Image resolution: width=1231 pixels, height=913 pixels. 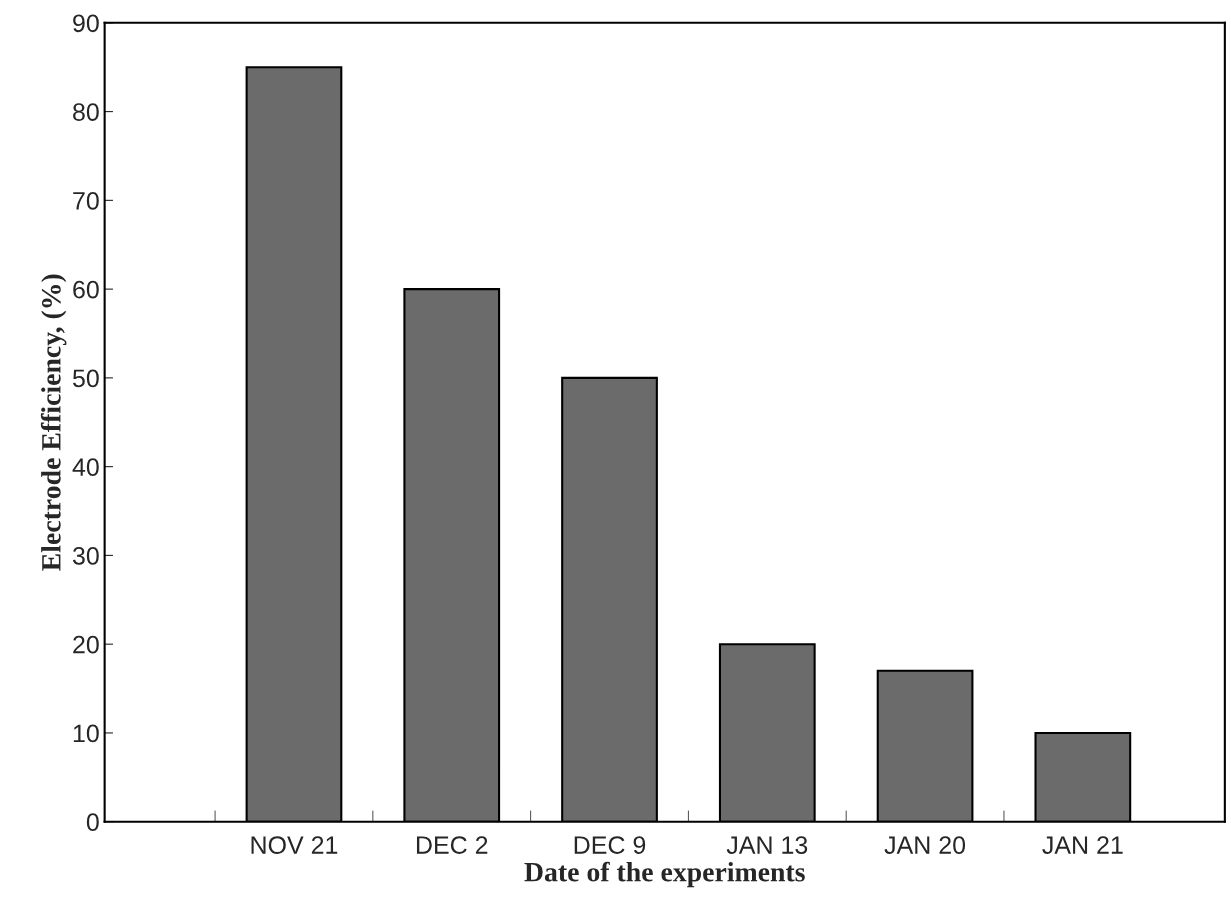 I want to click on y-tick-label: 30, so click(x=85, y=556).